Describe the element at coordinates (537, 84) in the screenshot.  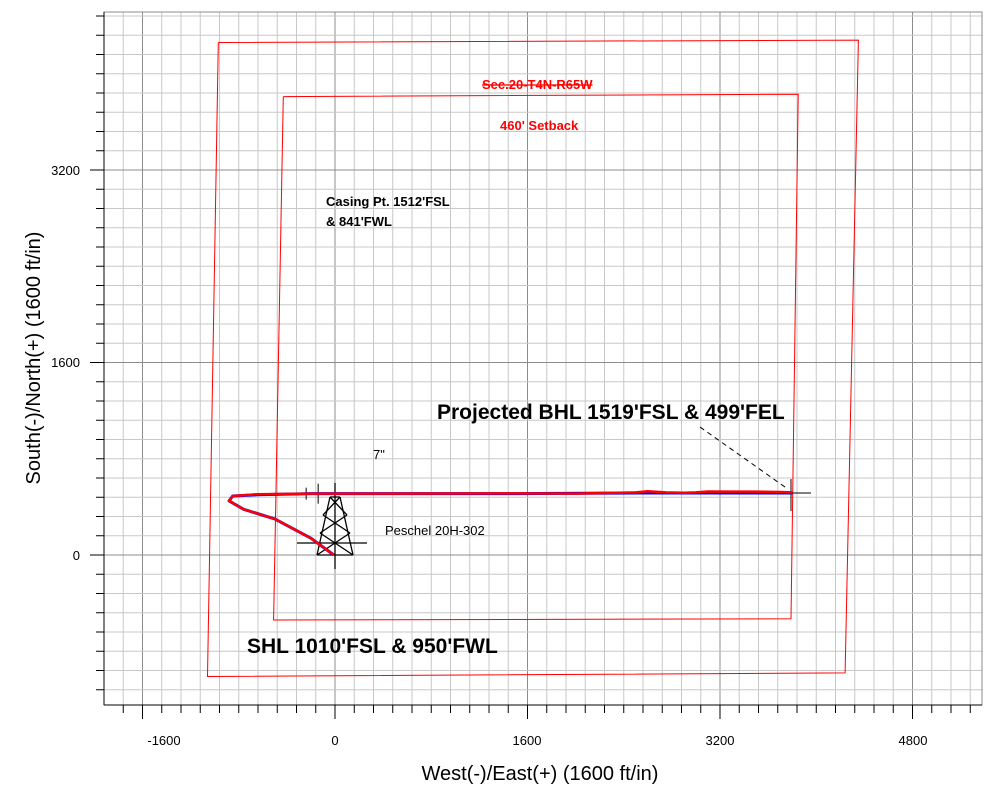
I see `section-label: Sec.20-T4N-R65W` at that location.